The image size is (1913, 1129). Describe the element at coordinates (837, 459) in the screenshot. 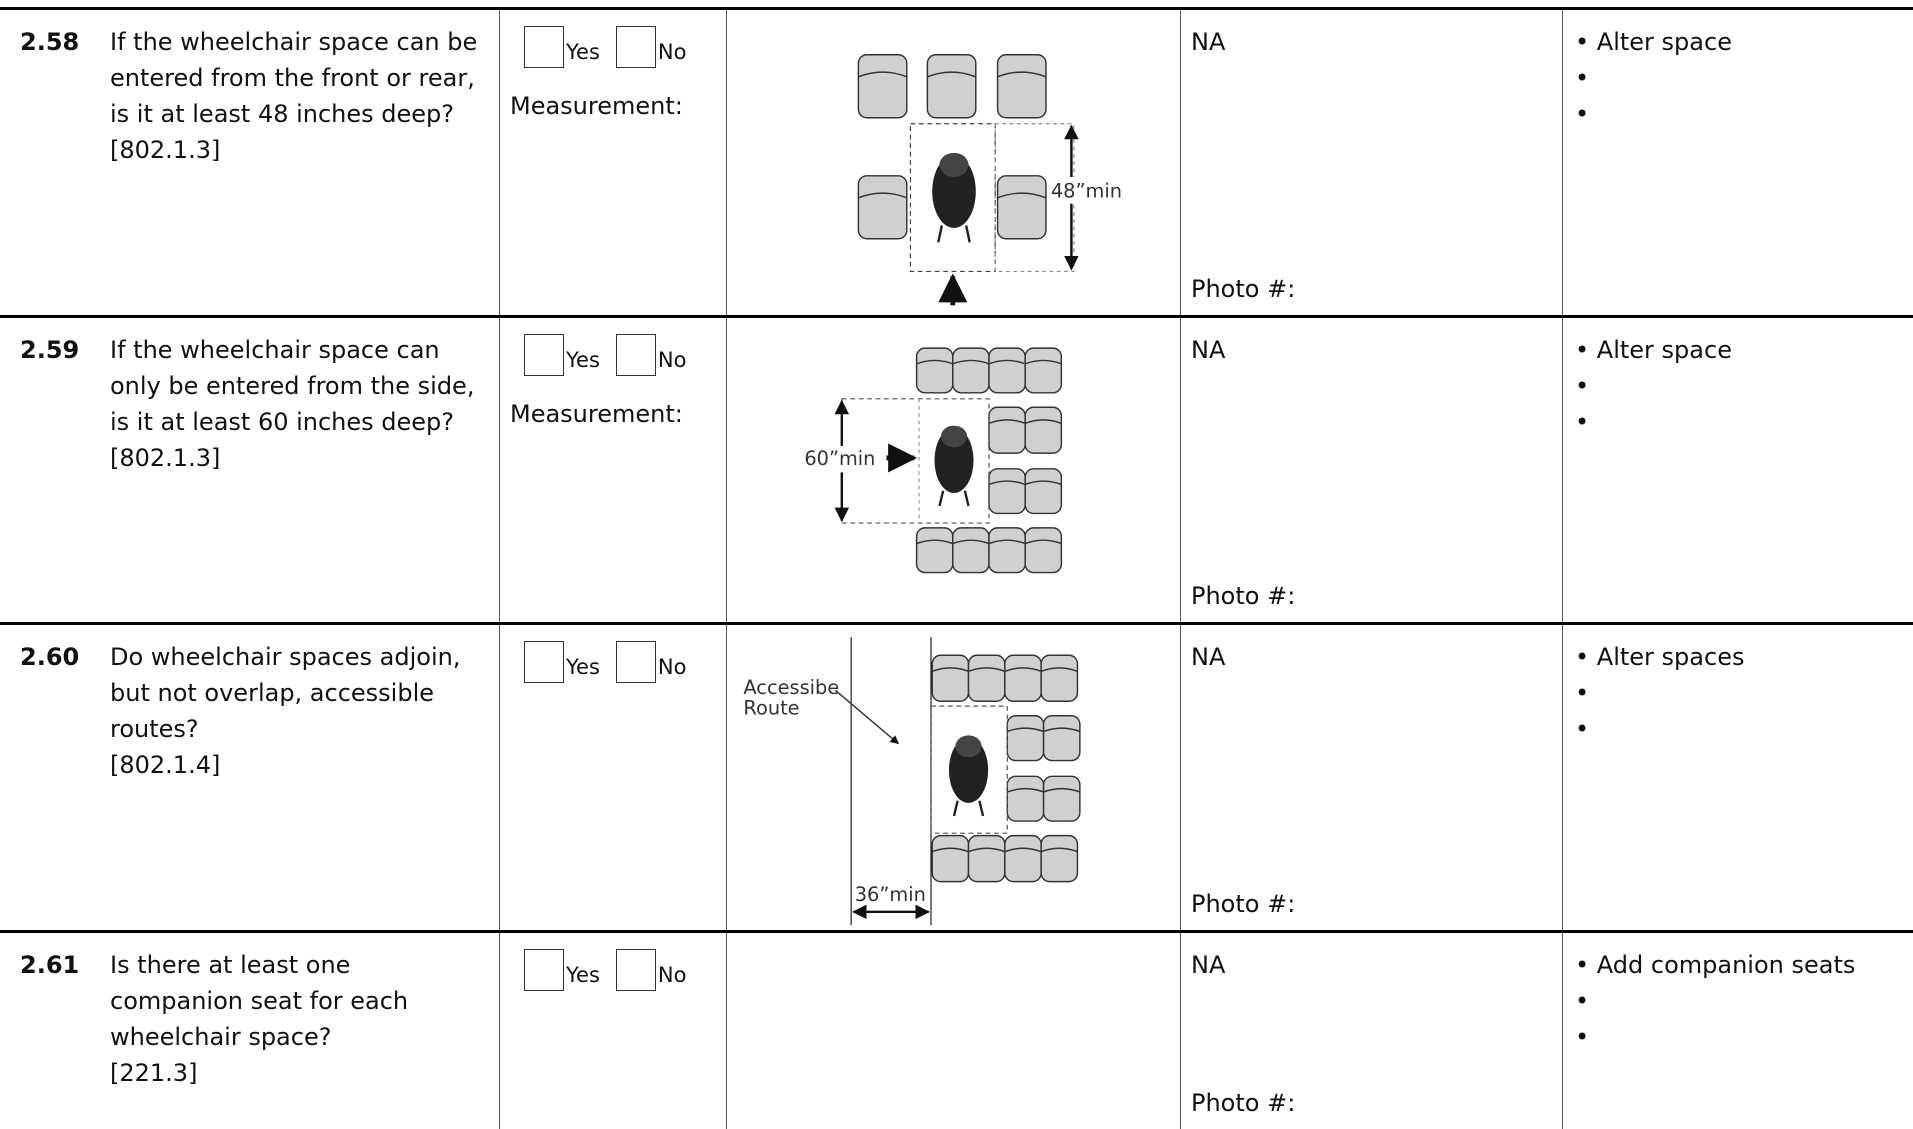

I see `label-bg` at that location.